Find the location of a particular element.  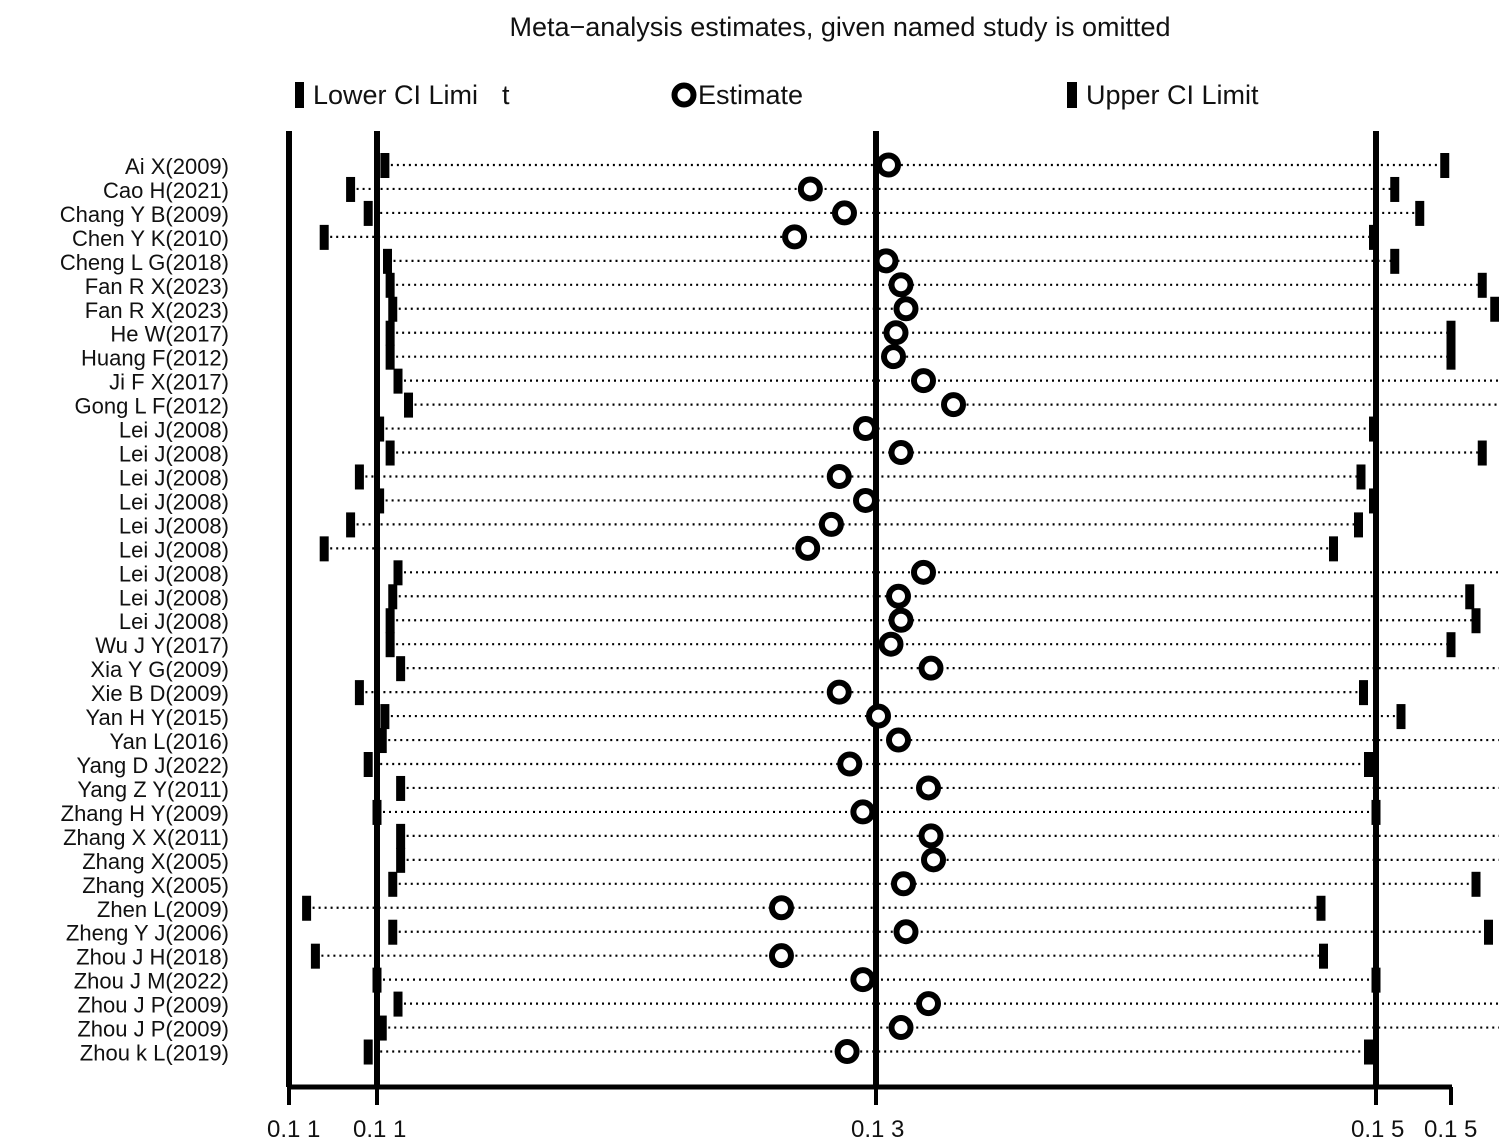

legend-lower-ci-label-suffix: t is located at coordinates (506, 95).